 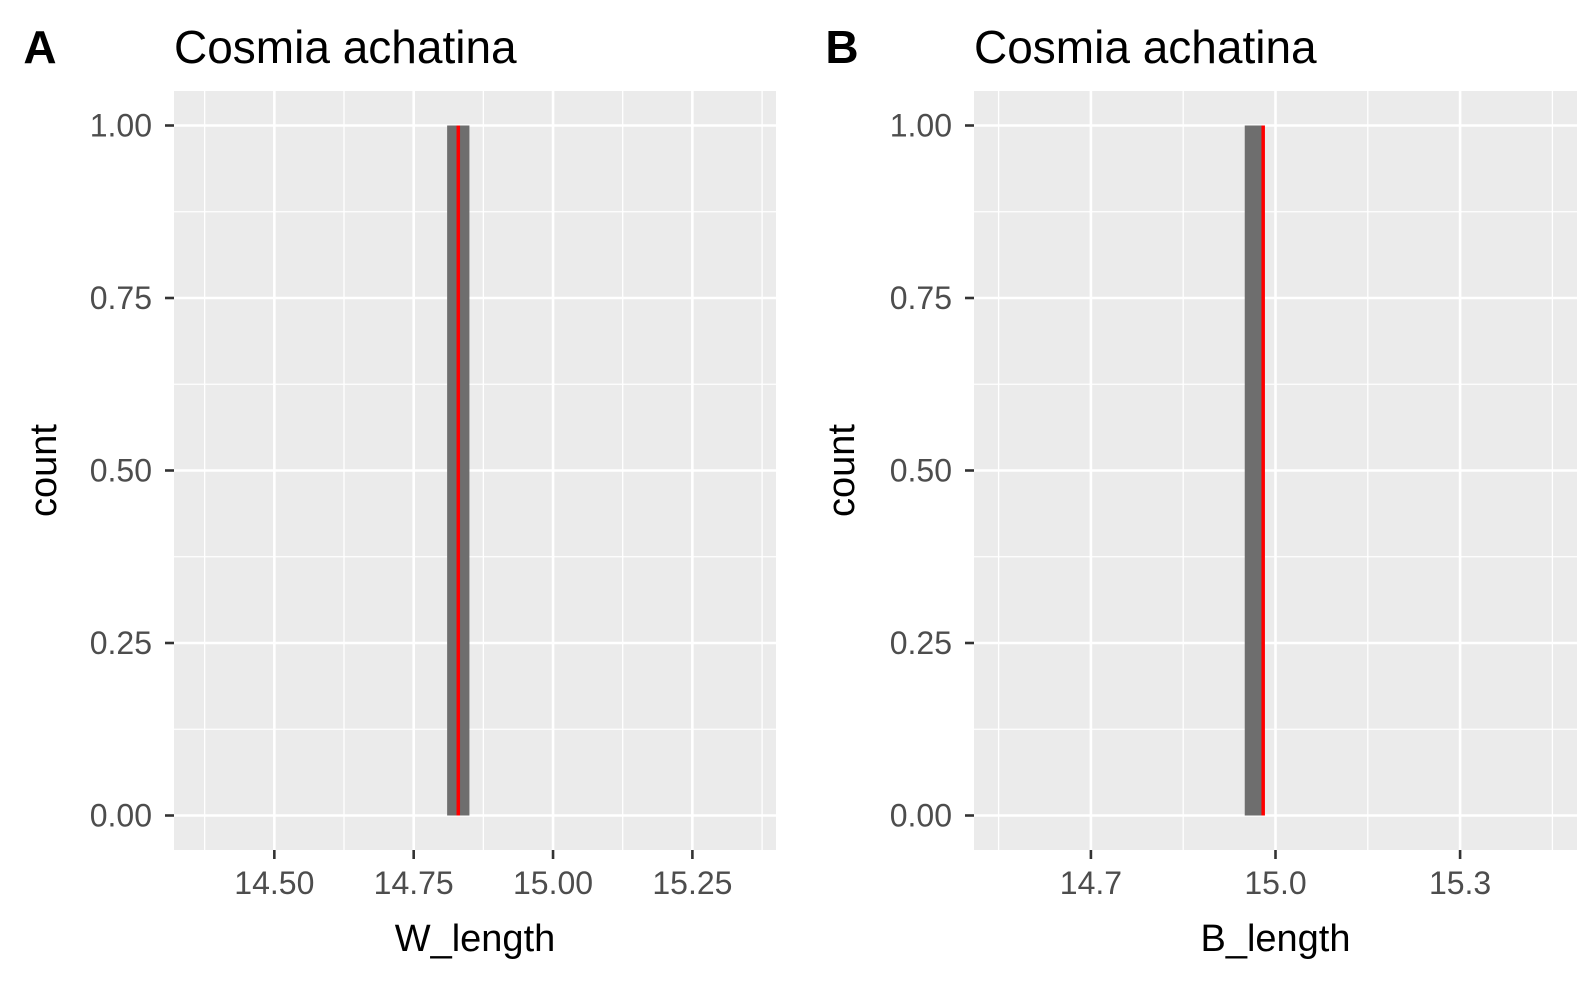 What do you see at coordinates (274, 883) in the screenshot?
I see `x-tick-label: 14.50` at bounding box center [274, 883].